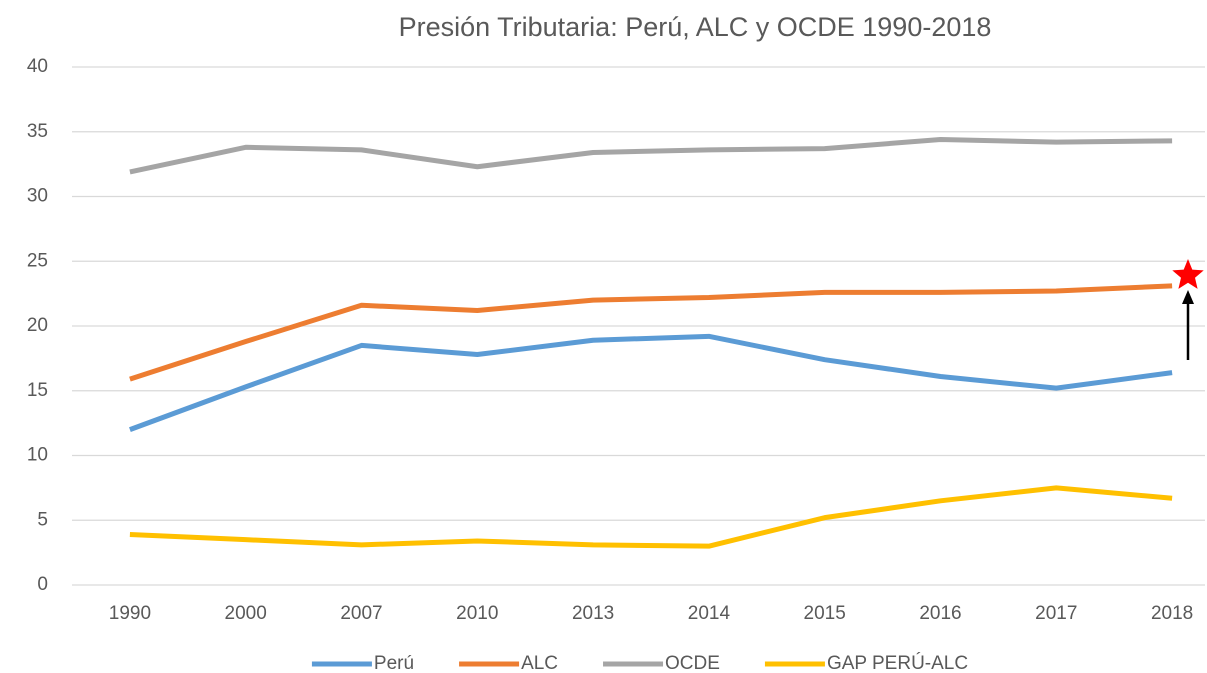  I want to click on y-tick-label: 15, so click(37, 390).